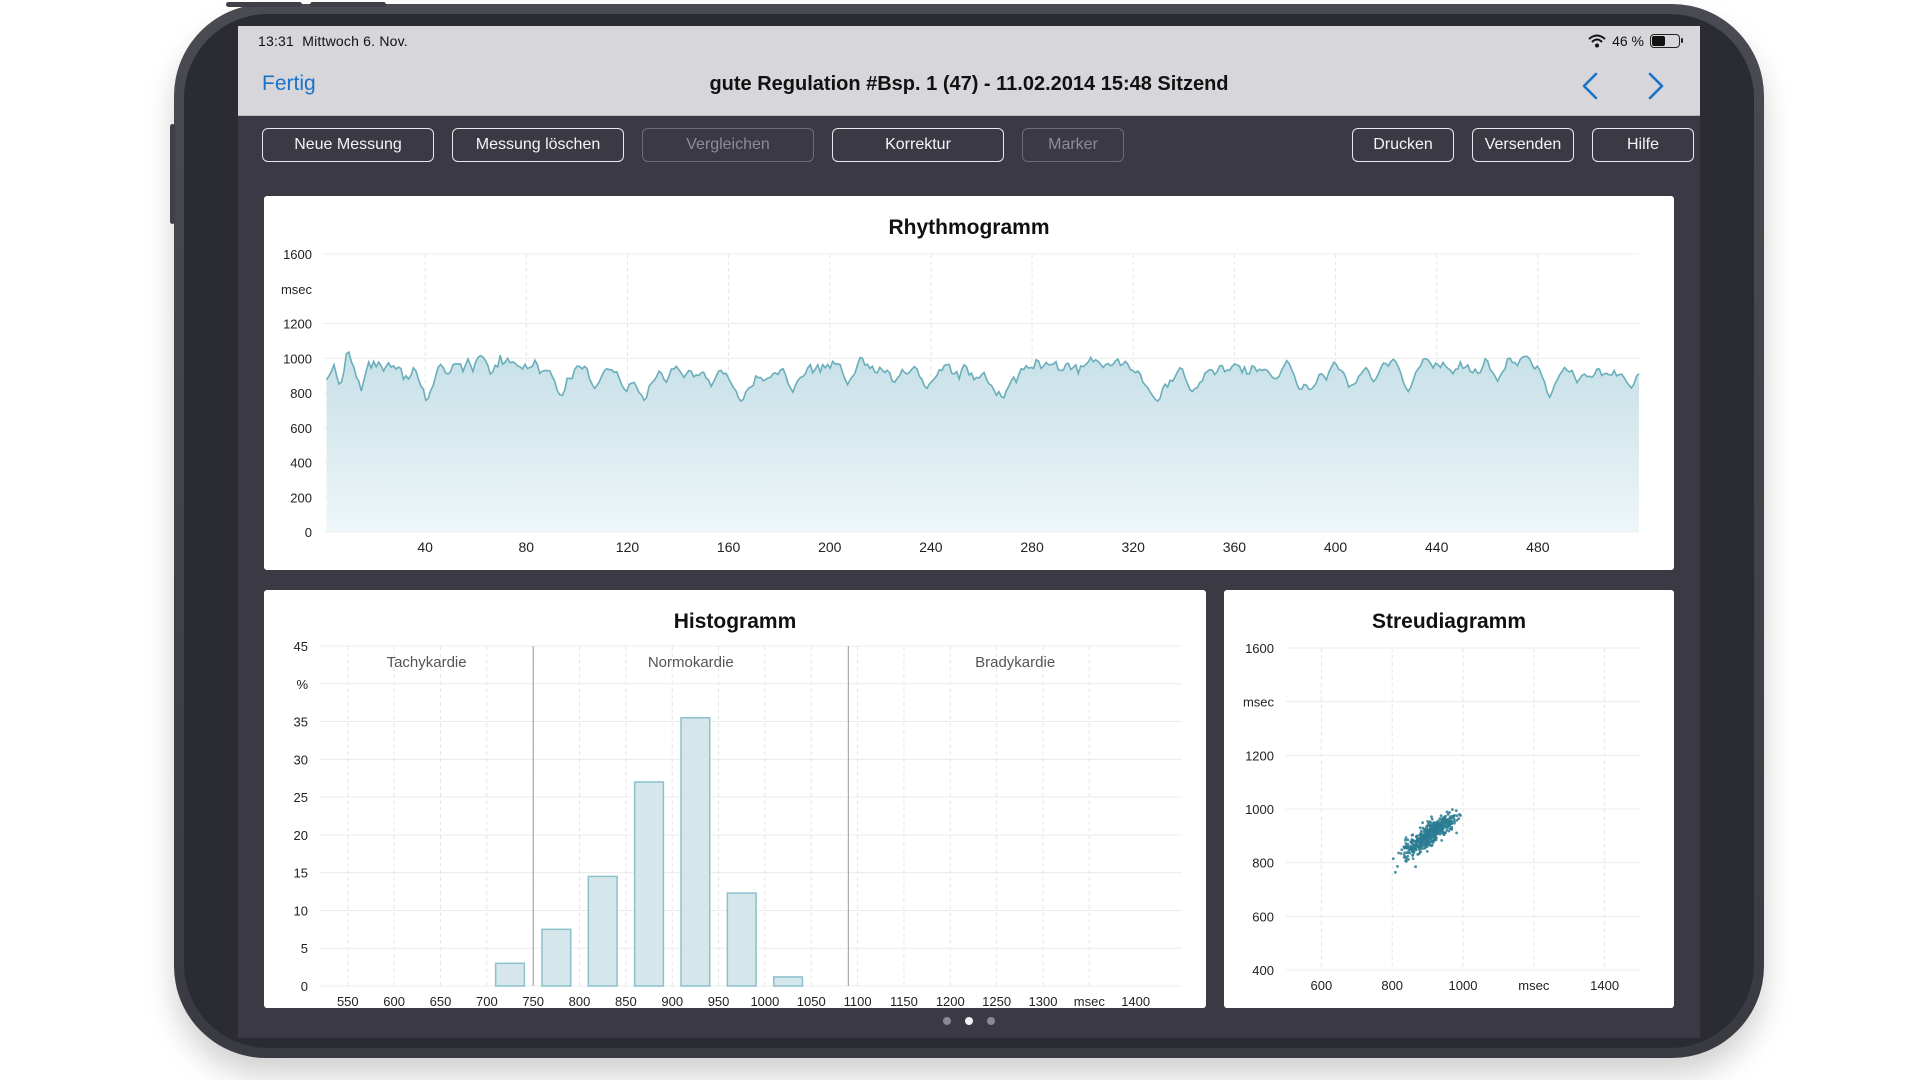 The width and height of the screenshot is (1920, 1080). What do you see at coordinates (1073, 145) in the screenshot?
I see `marker-button: Marker` at bounding box center [1073, 145].